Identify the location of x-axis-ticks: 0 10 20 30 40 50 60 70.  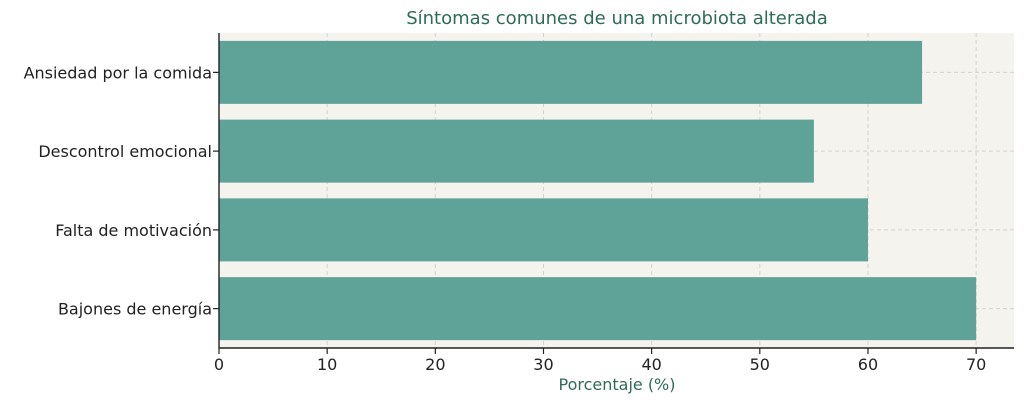
(600, 361).